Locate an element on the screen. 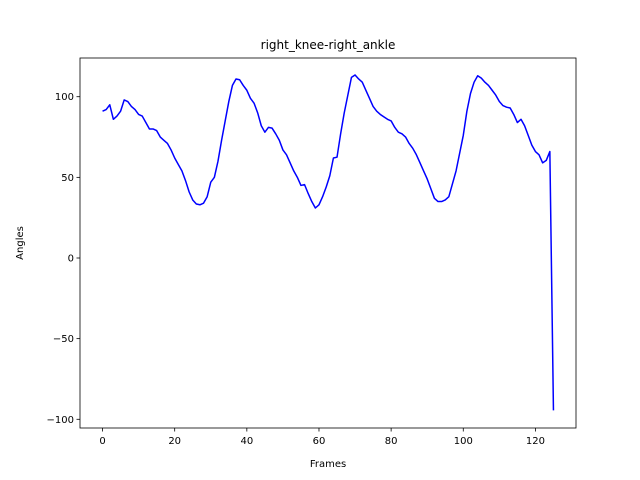  x-tick-label: 20 is located at coordinates (174, 441).